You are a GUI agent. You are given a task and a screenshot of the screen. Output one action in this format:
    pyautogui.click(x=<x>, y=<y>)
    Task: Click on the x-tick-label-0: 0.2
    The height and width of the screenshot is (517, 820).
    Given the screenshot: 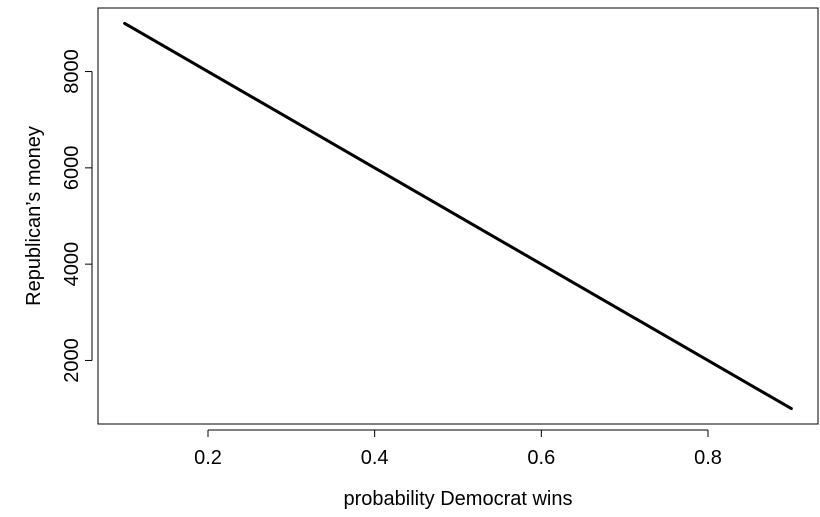 What is the action you would take?
    pyautogui.click(x=208, y=458)
    